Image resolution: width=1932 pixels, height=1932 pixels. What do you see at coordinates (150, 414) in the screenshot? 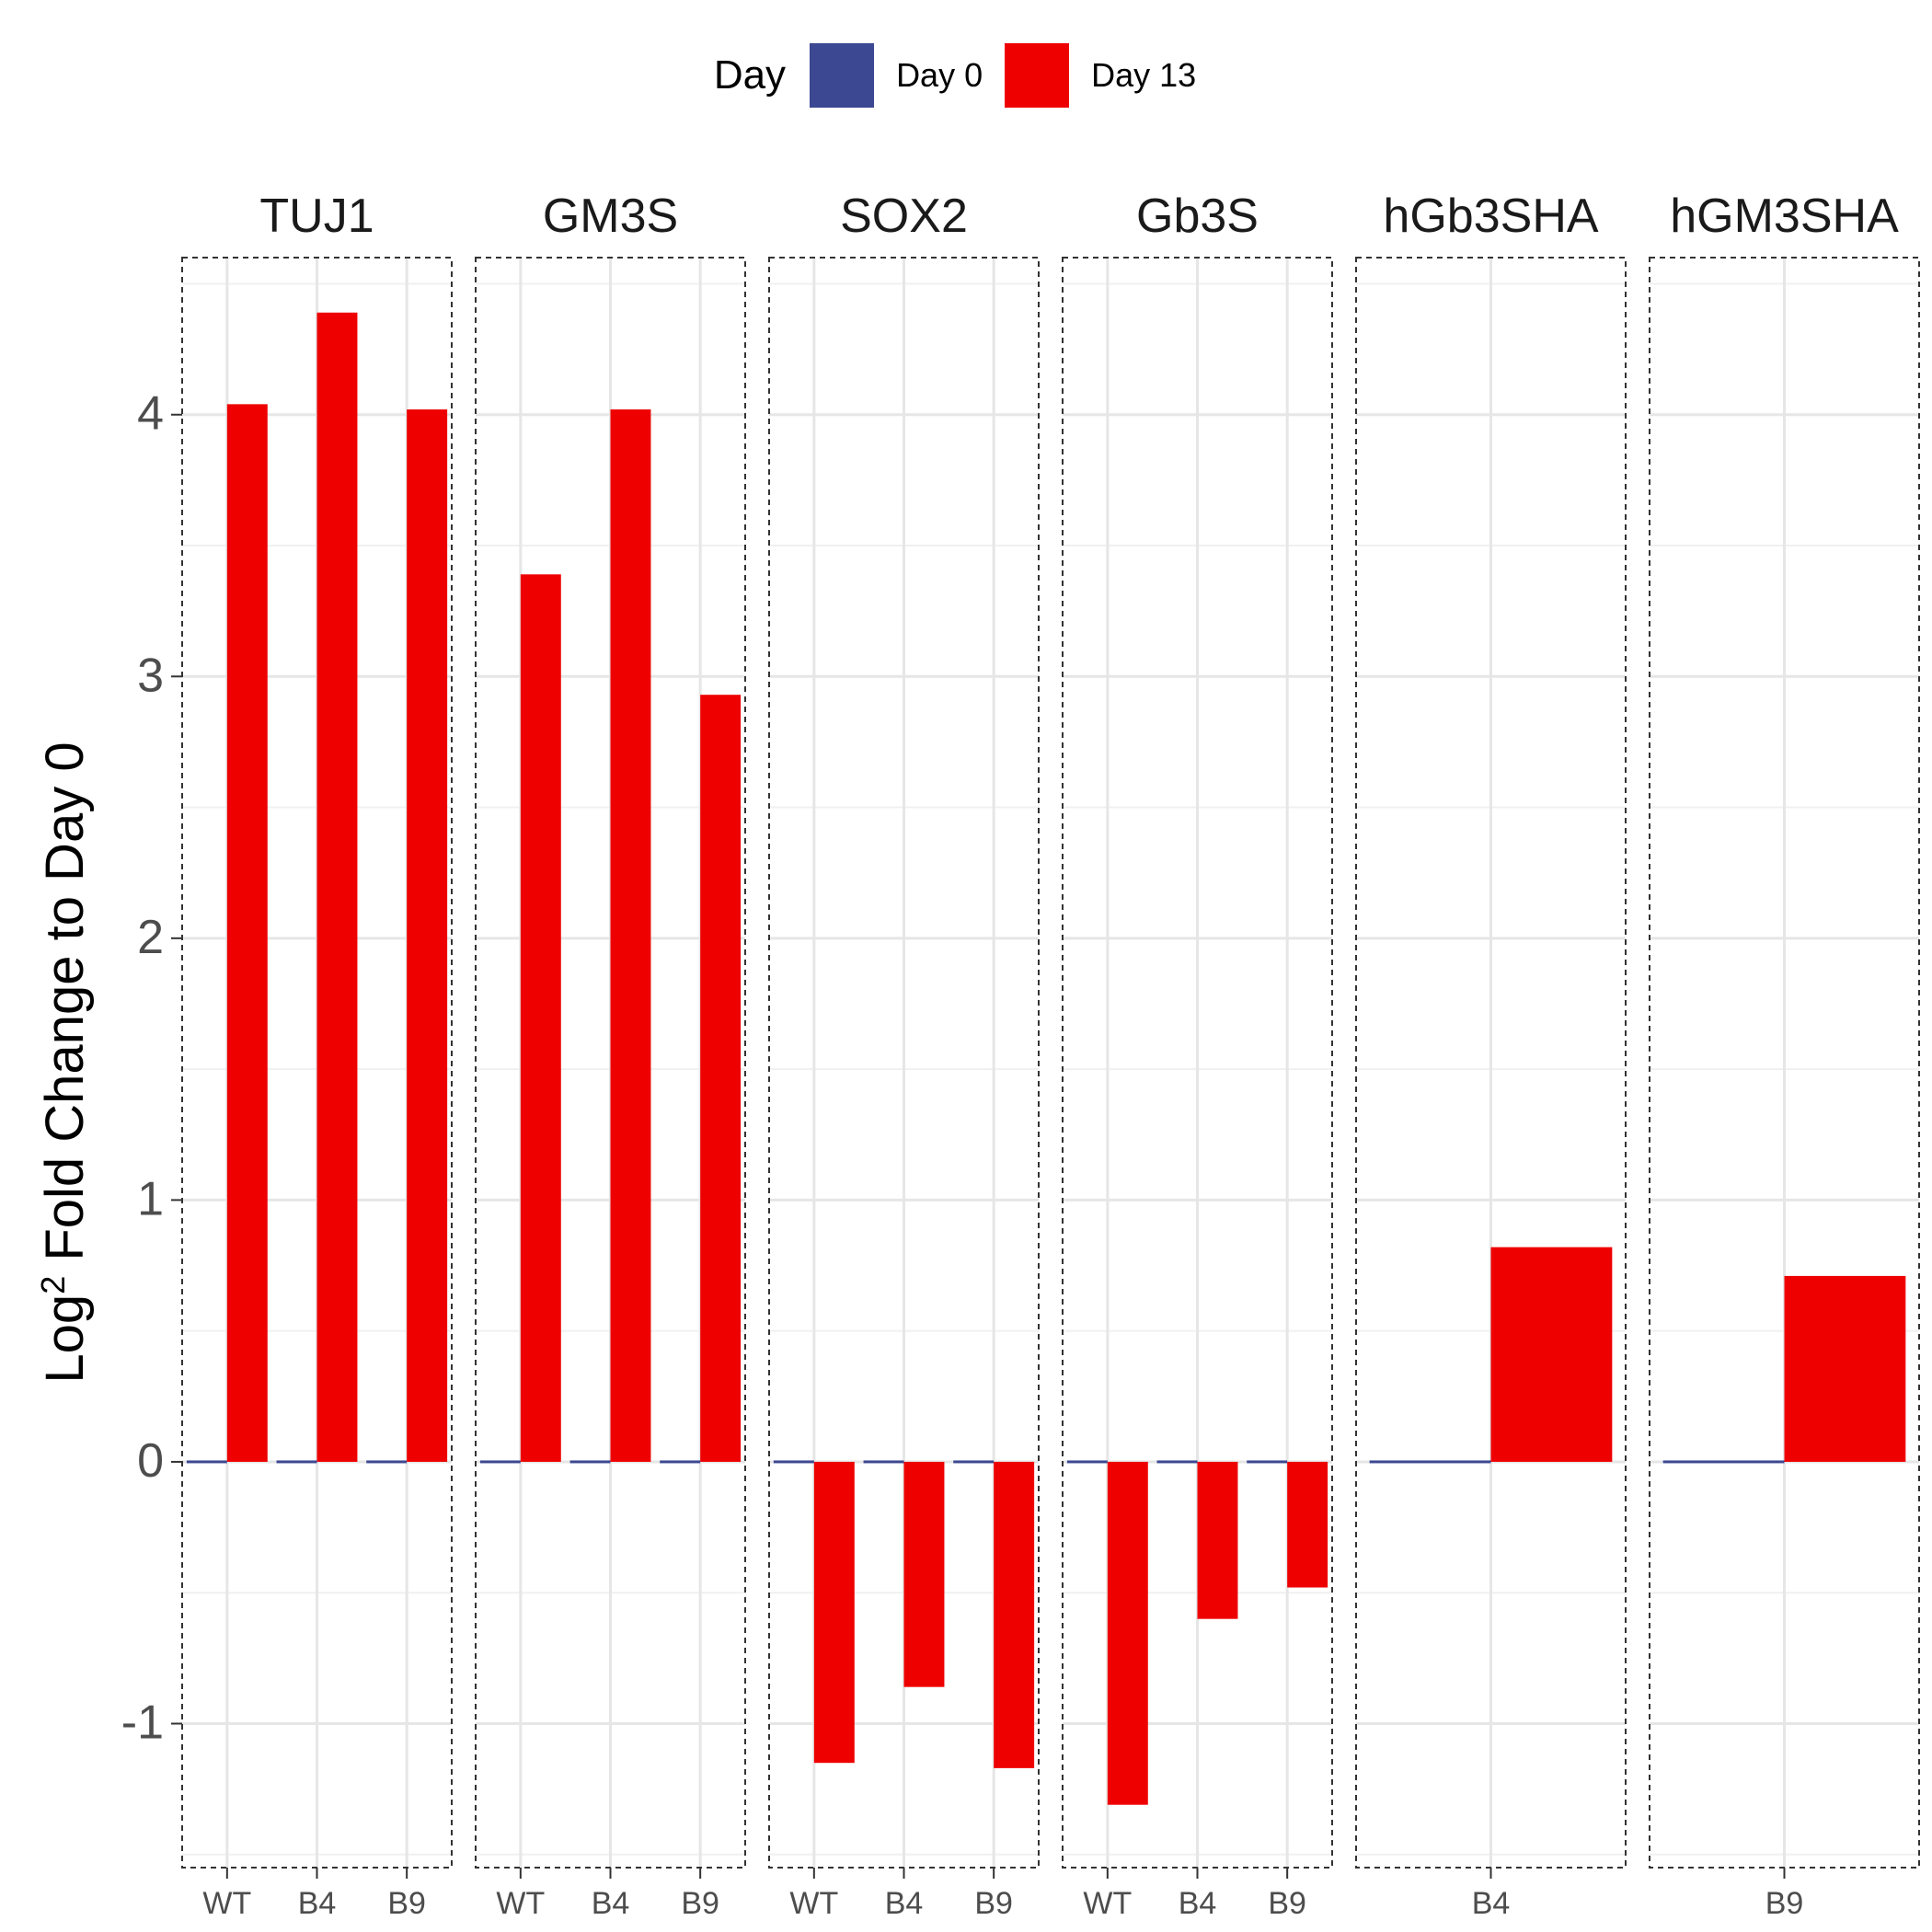
I see `y-tick-label: 4` at bounding box center [150, 414].